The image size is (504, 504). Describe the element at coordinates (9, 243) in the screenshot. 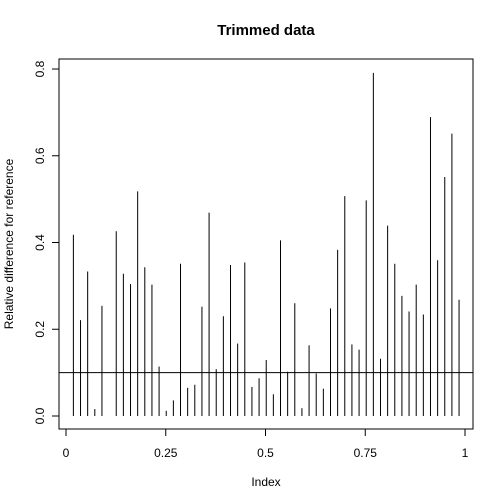

I see `y-axis-label: Relative difference for reference` at that location.